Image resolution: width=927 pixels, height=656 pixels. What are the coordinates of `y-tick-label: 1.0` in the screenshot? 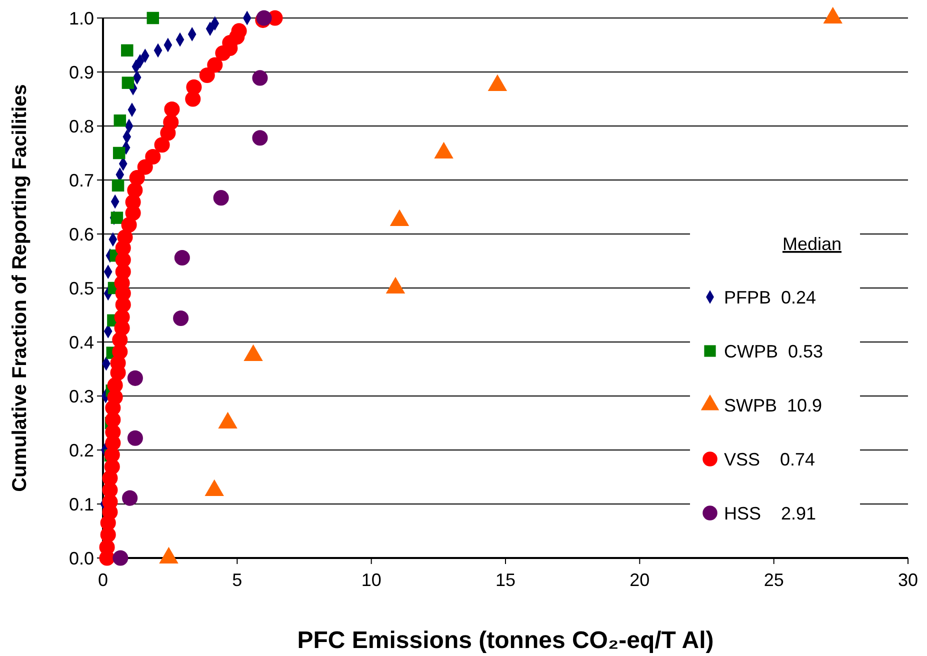 It's located at (81, 18).